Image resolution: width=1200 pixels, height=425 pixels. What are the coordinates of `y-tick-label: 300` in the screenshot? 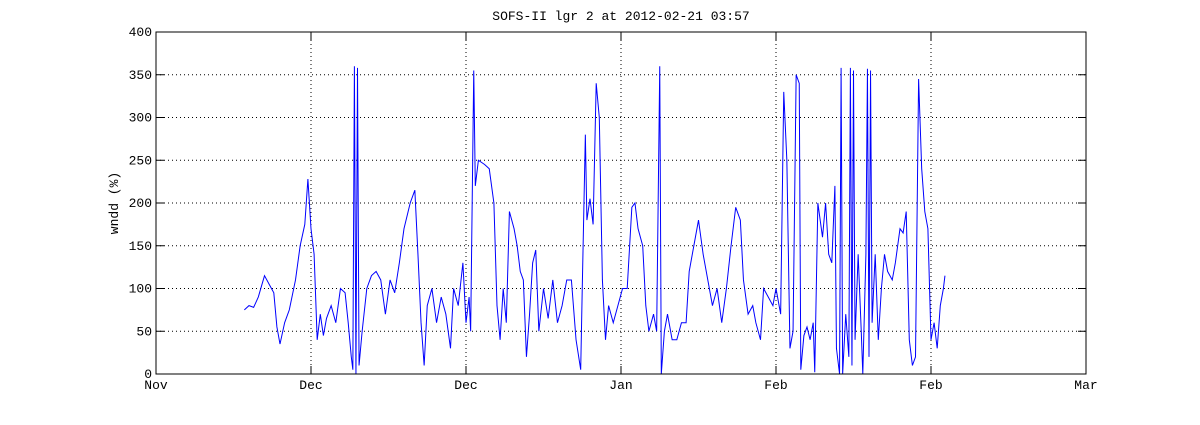 It's located at (140, 118).